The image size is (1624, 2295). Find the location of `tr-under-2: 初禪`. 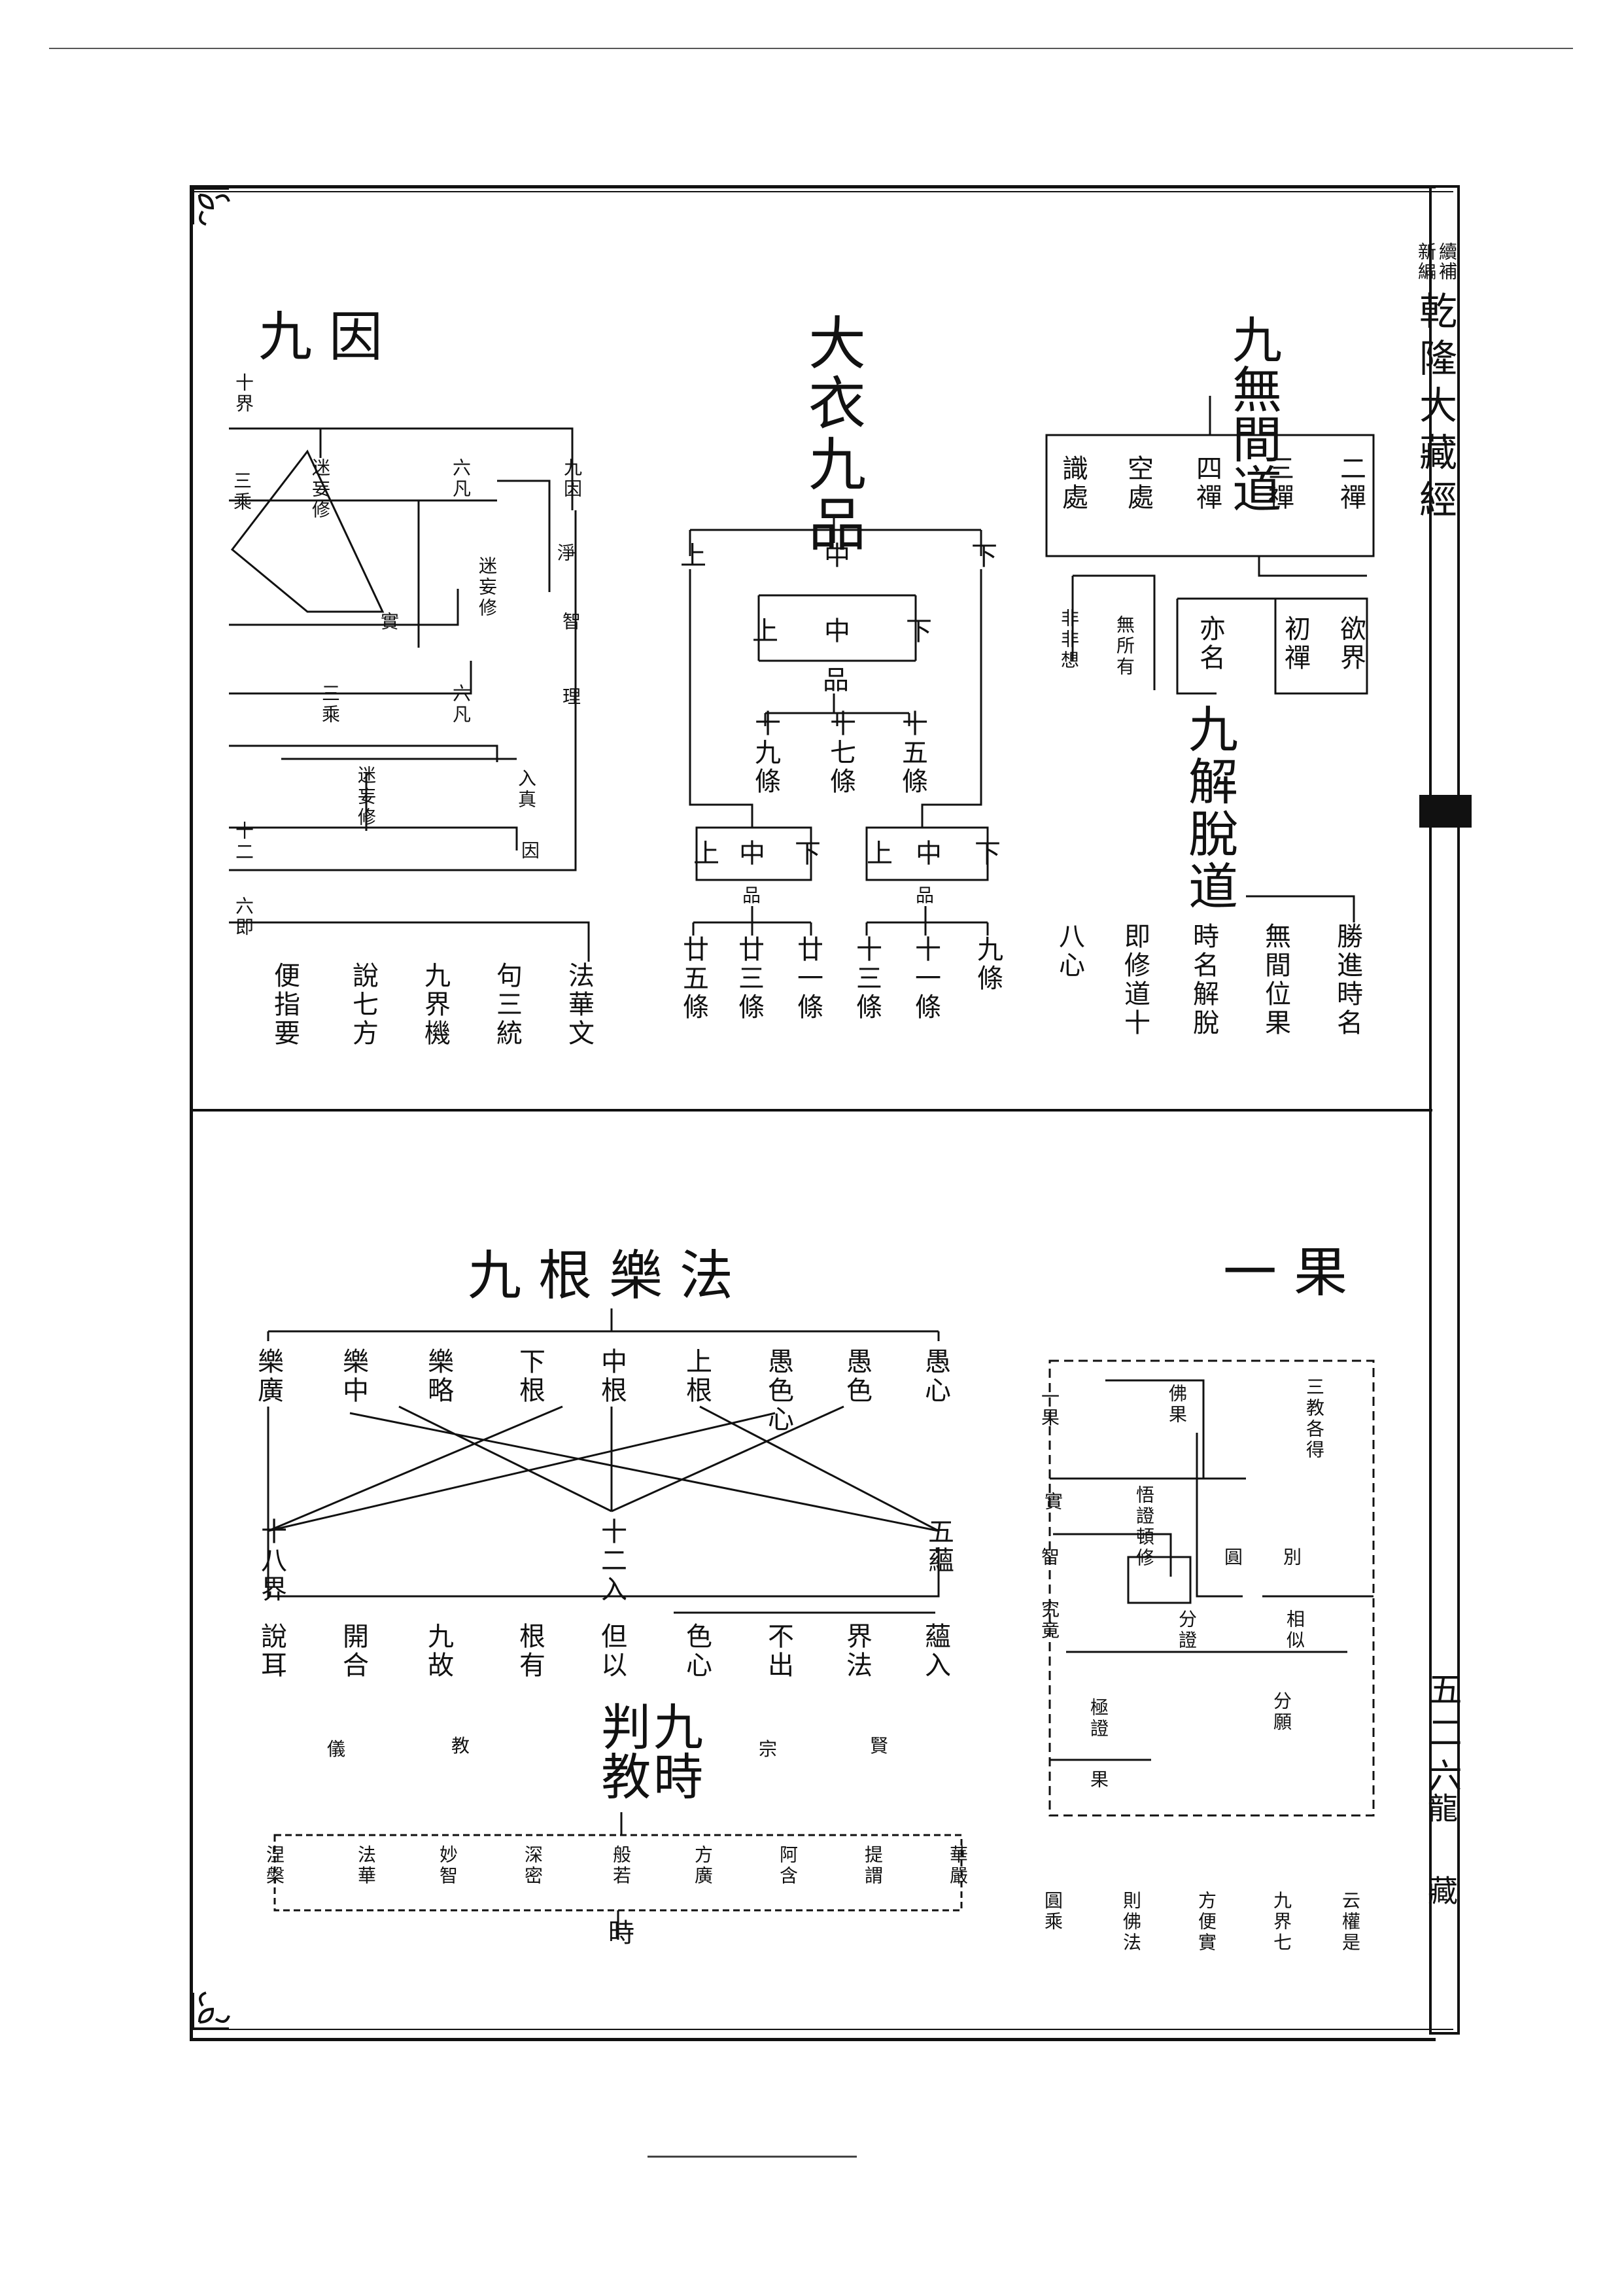

tr-under-2: 初禪 is located at coordinates (1295, 644).